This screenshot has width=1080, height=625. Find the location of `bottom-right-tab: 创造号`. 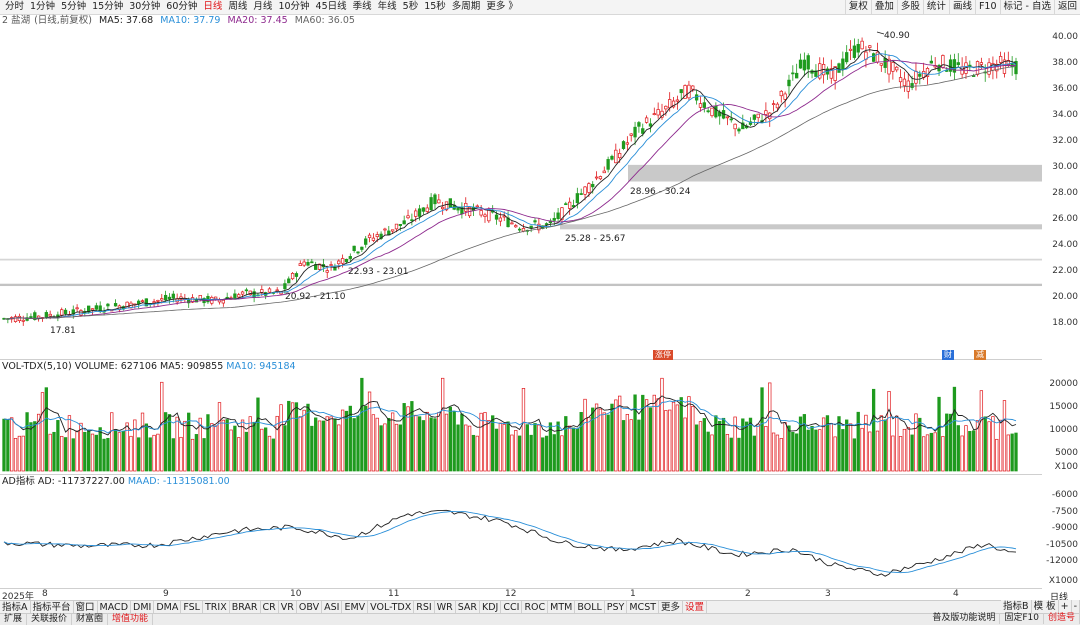

bottom-right-tab: 创造号 is located at coordinates (1062, 618).